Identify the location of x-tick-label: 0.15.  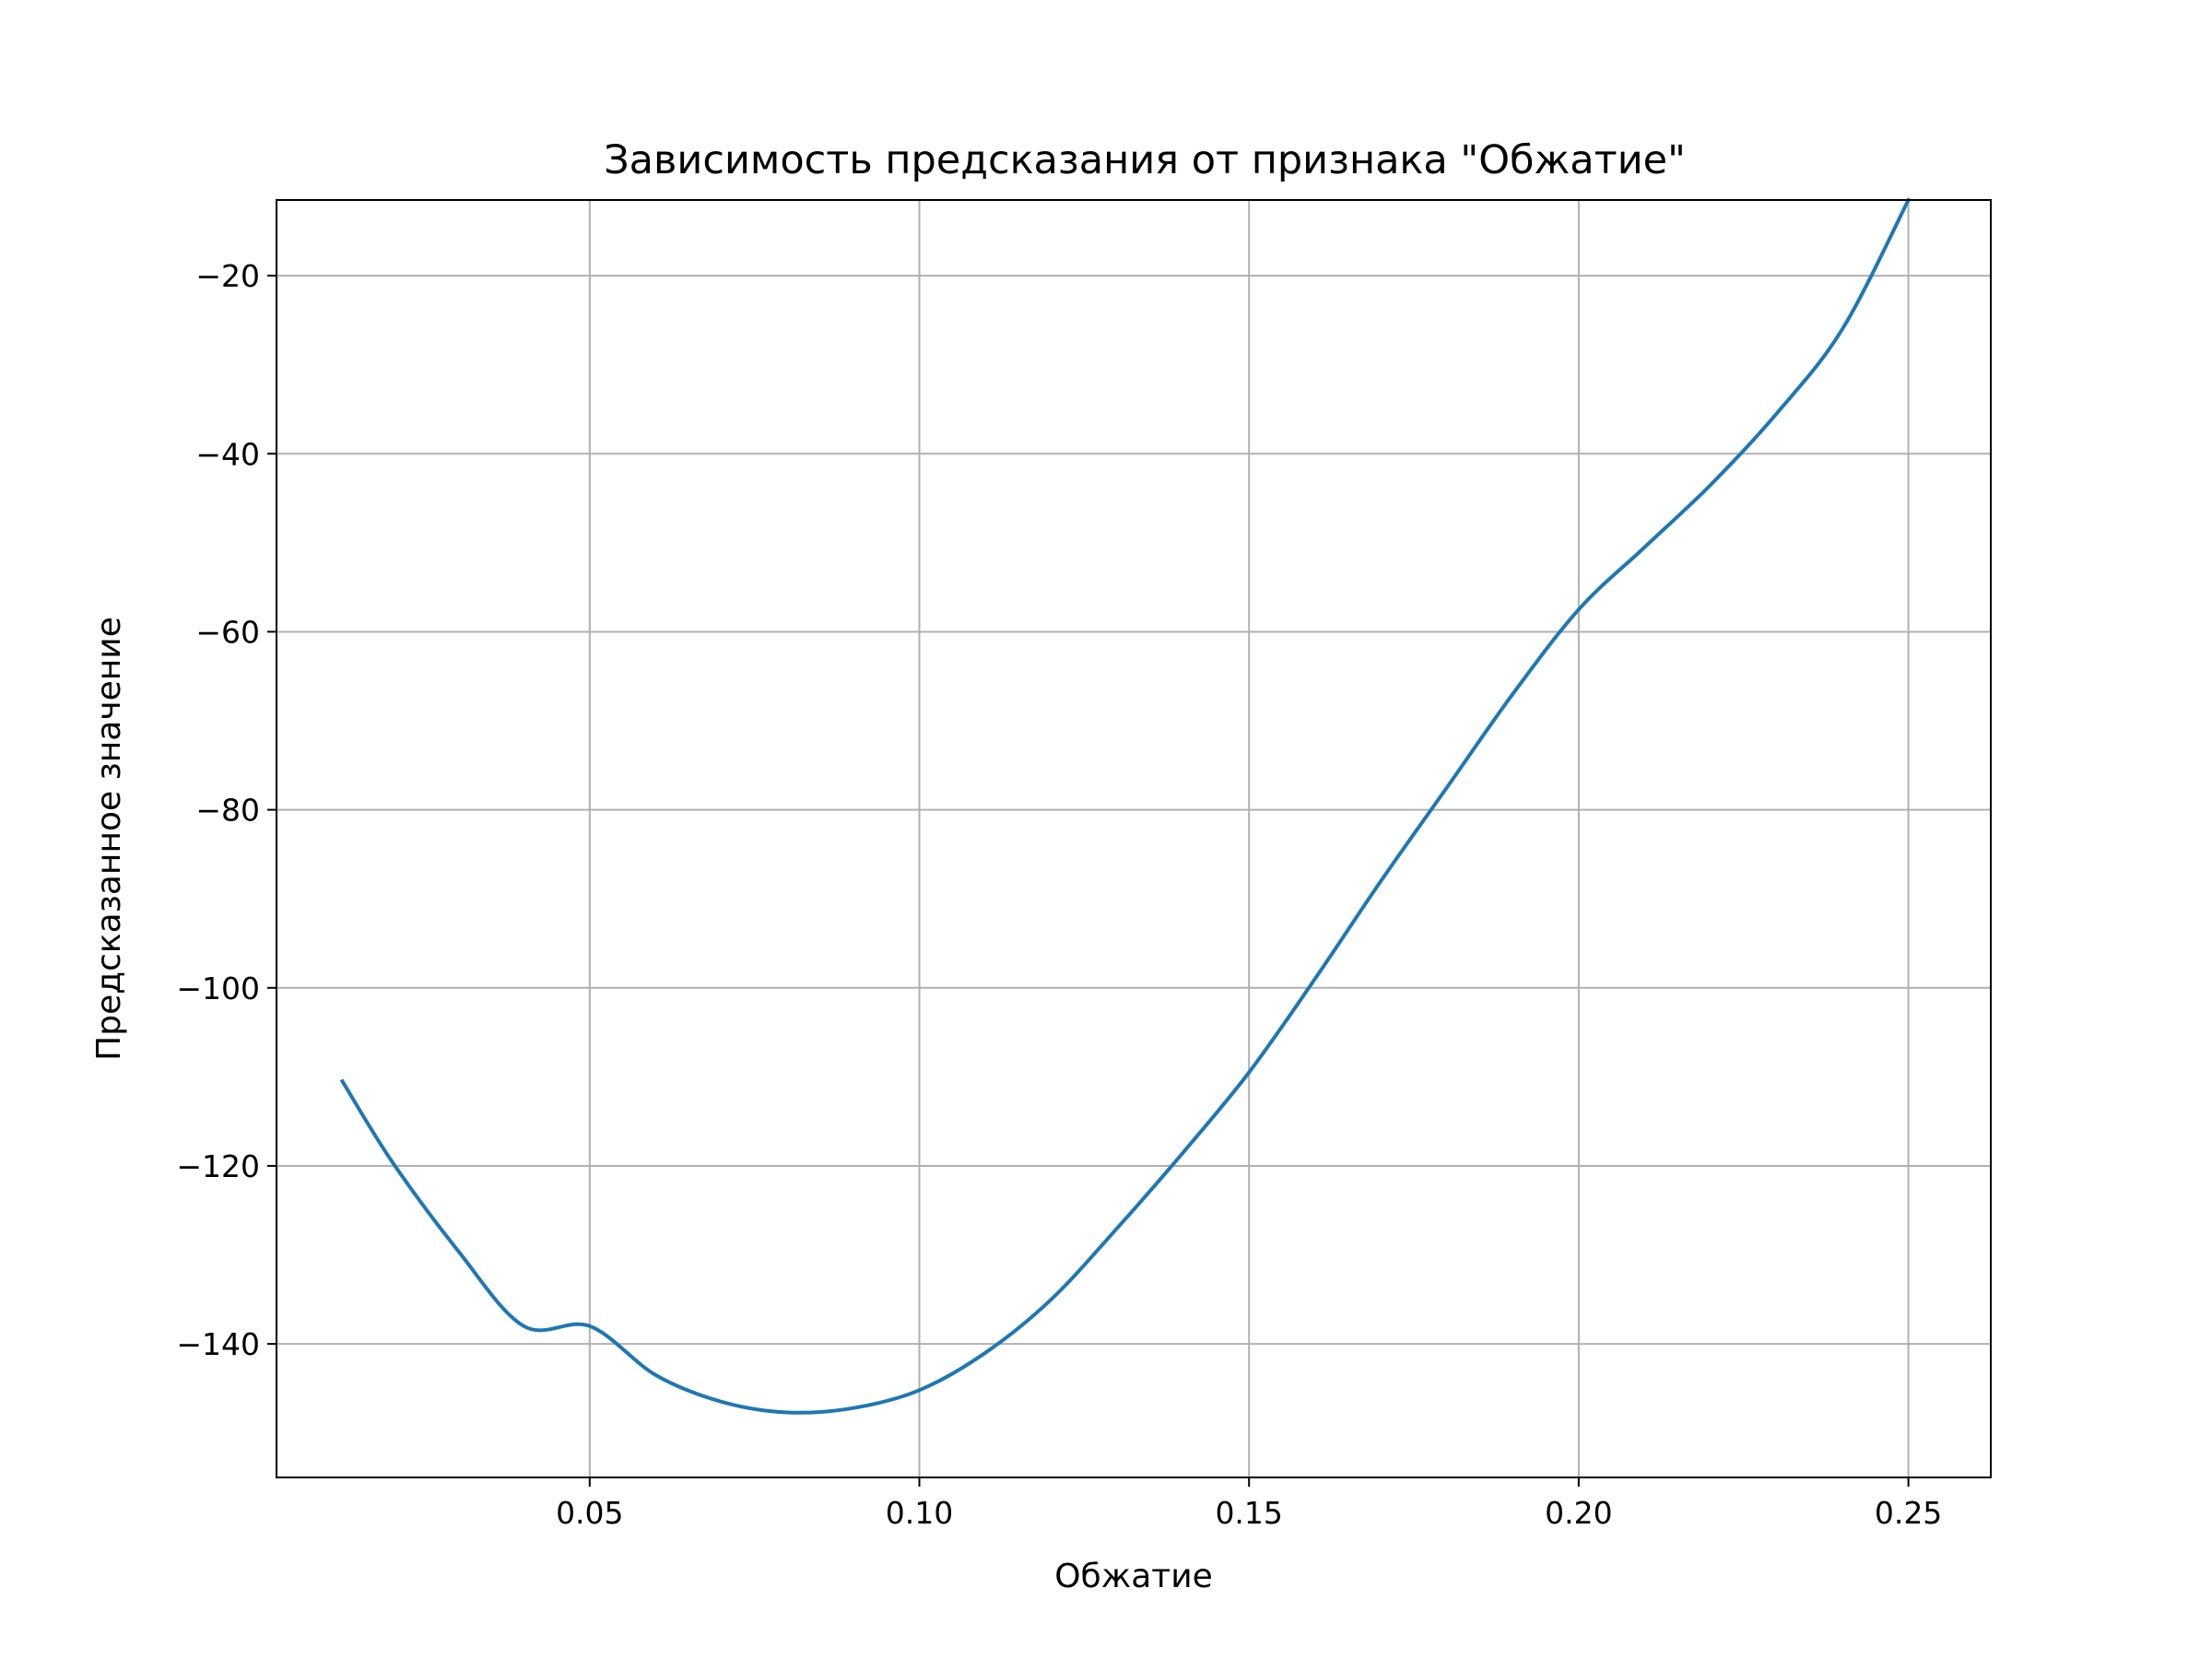
(1248, 1513).